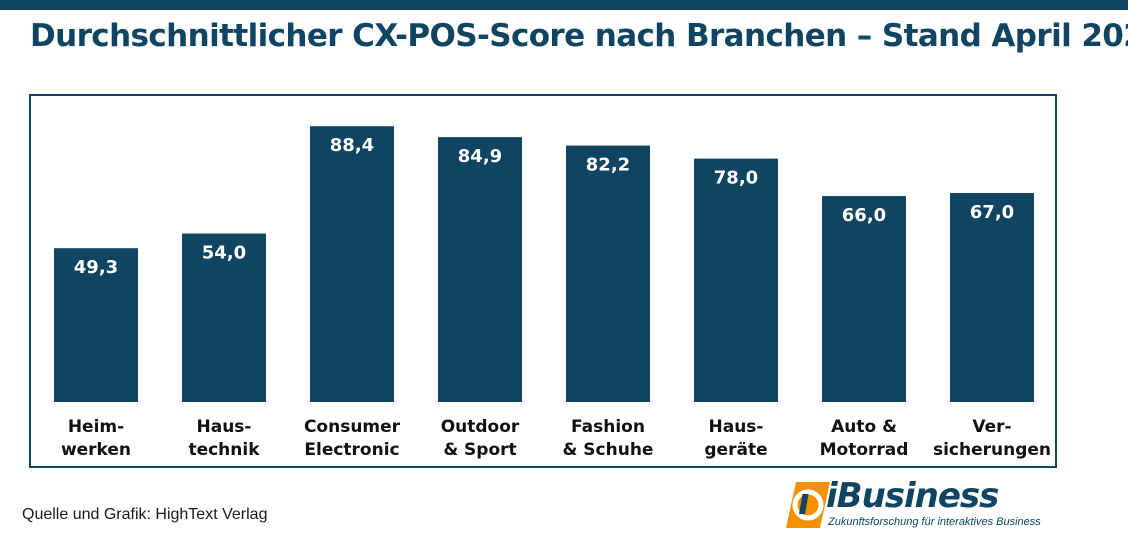  I want to click on category-label: Ver-, so click(991, 427).